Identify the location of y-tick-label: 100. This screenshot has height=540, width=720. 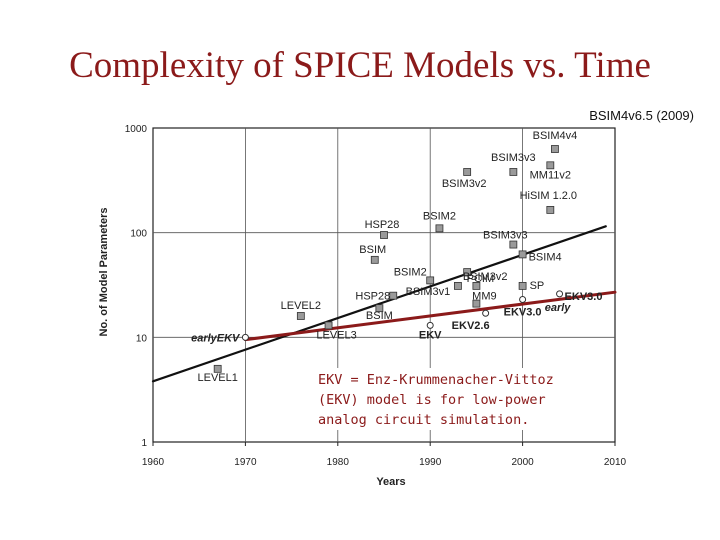
(138, 234).